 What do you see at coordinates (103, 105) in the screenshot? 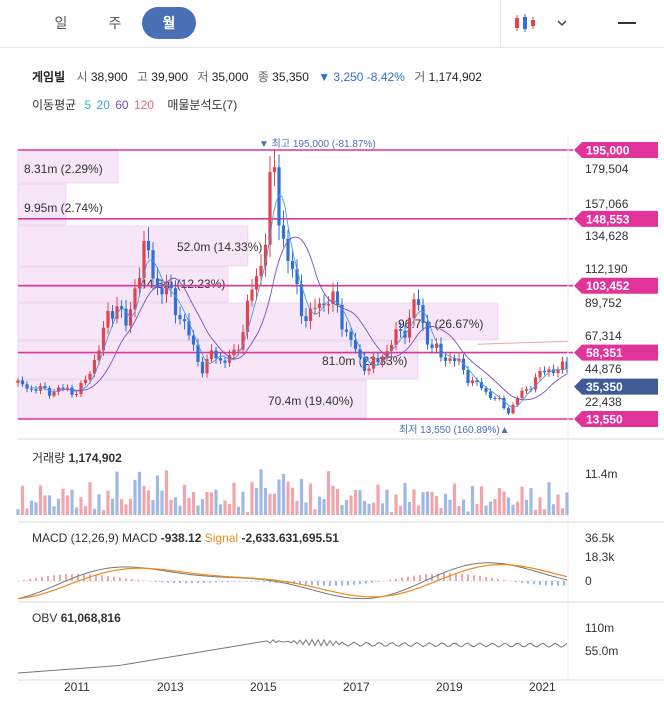
I see `ma-20: 20` at bounding box center [103, 105].